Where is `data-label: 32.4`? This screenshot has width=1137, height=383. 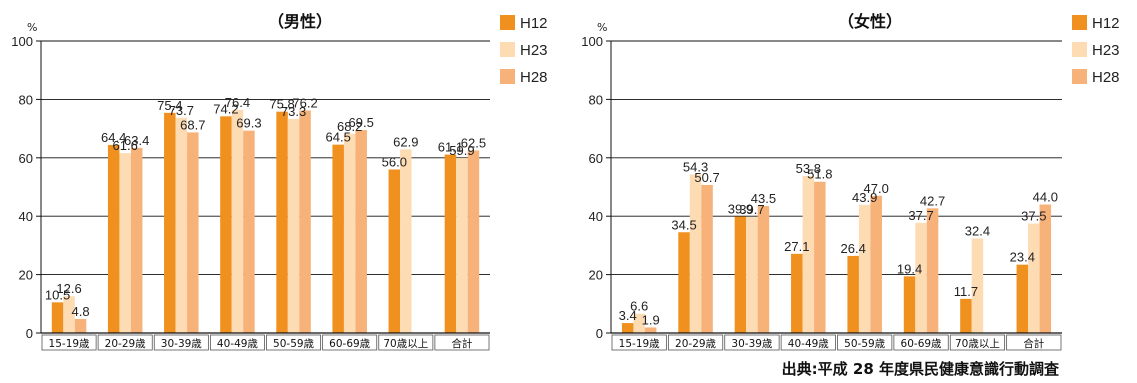 data-label: 32.4 is located at coordinates (977, 230).